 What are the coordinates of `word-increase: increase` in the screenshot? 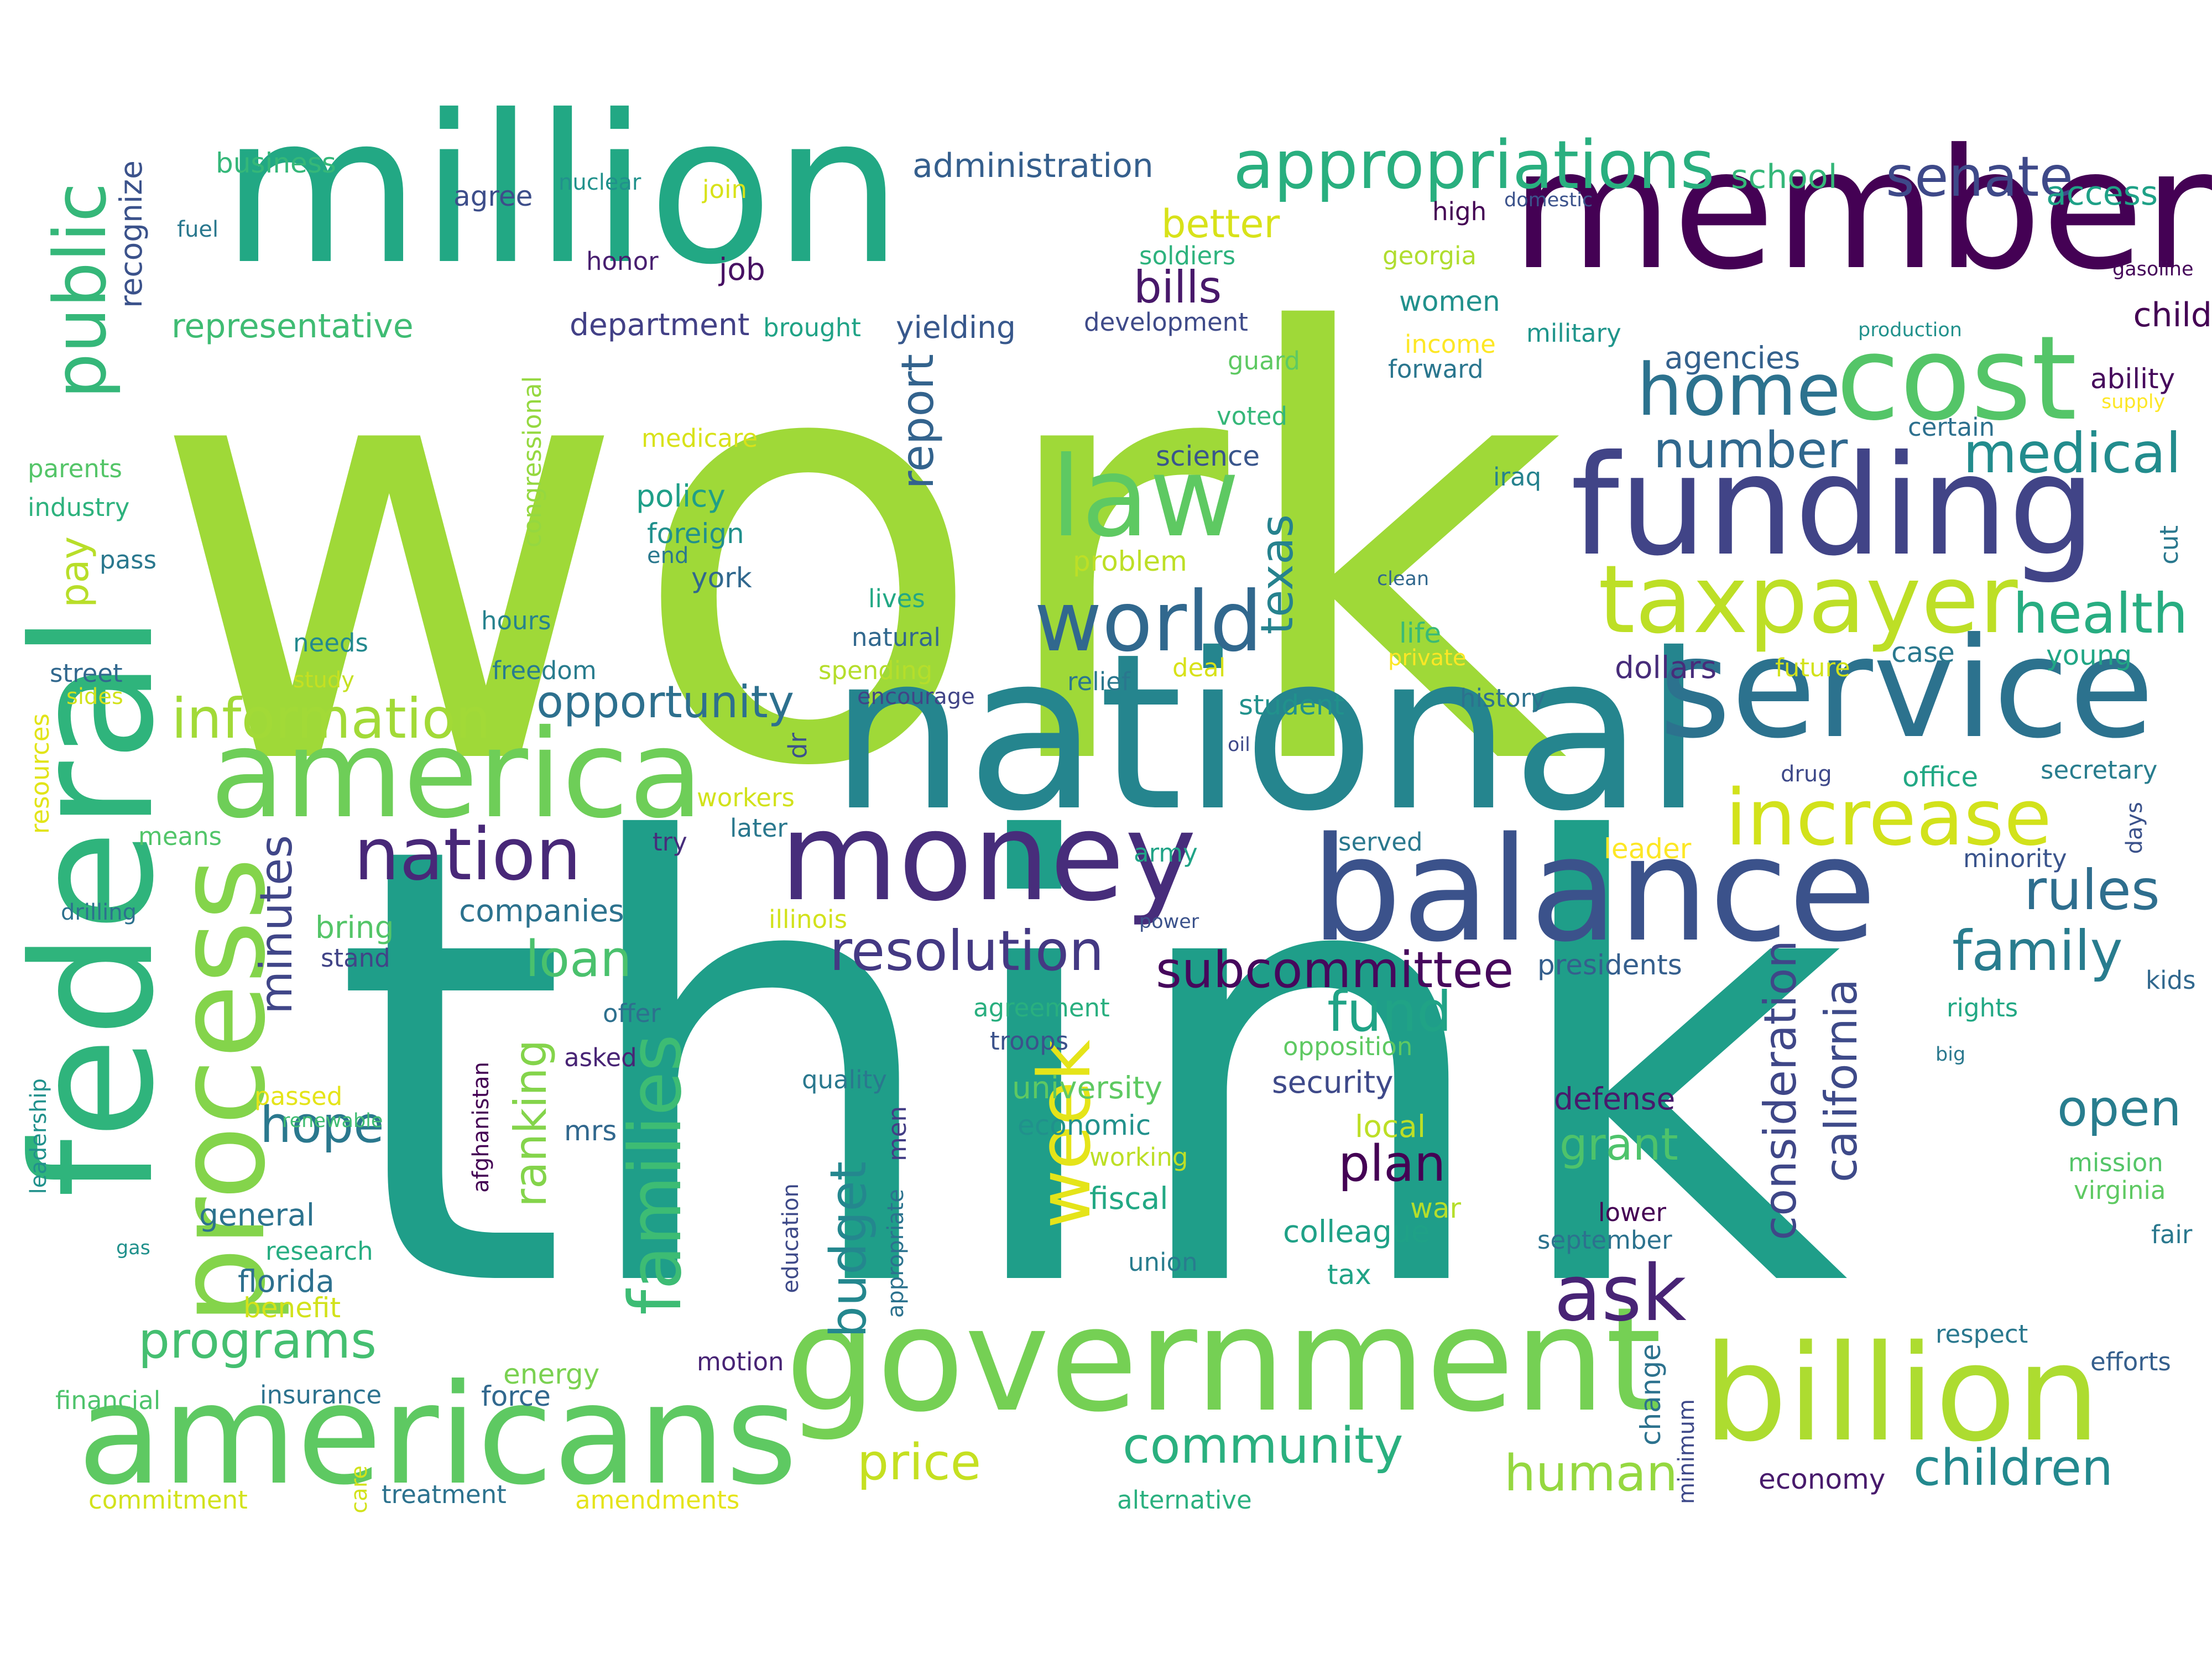 It's located at (1889, 818).